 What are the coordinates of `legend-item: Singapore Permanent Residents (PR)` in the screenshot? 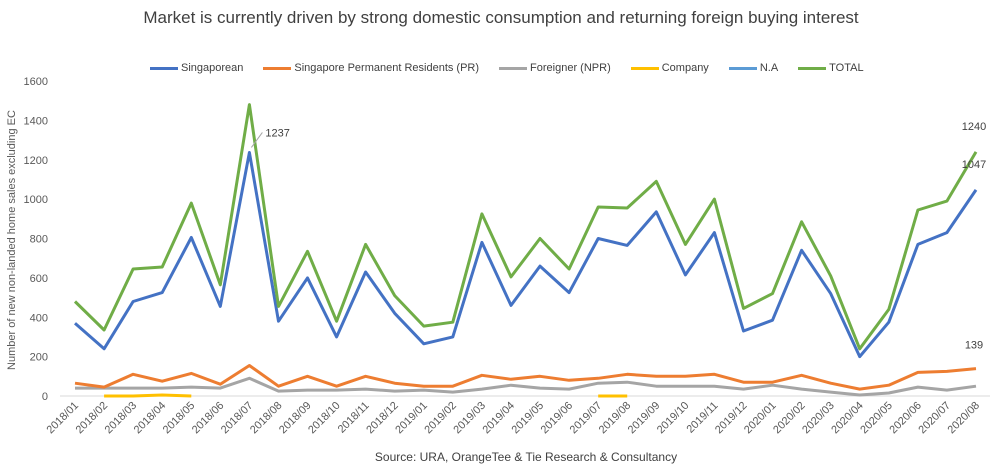 It's located at (371, 68).